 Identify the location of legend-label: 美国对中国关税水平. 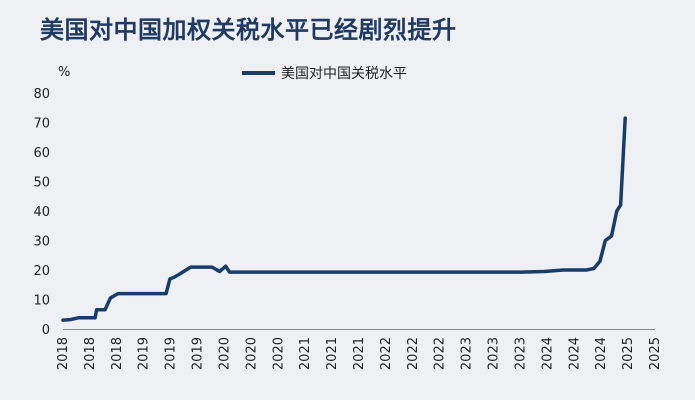
(344, 74).